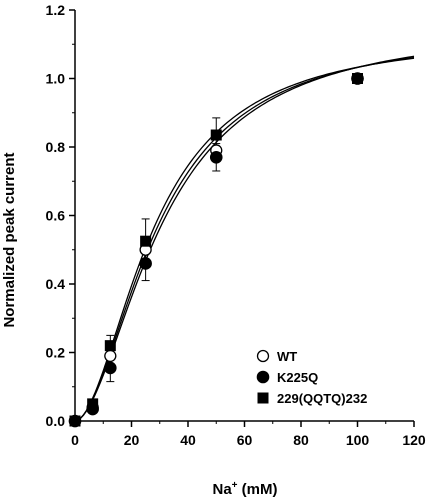 The image size is (428, 499). I want to click on legend-label-2: 229(QQTQ)232, so click(322, 398).